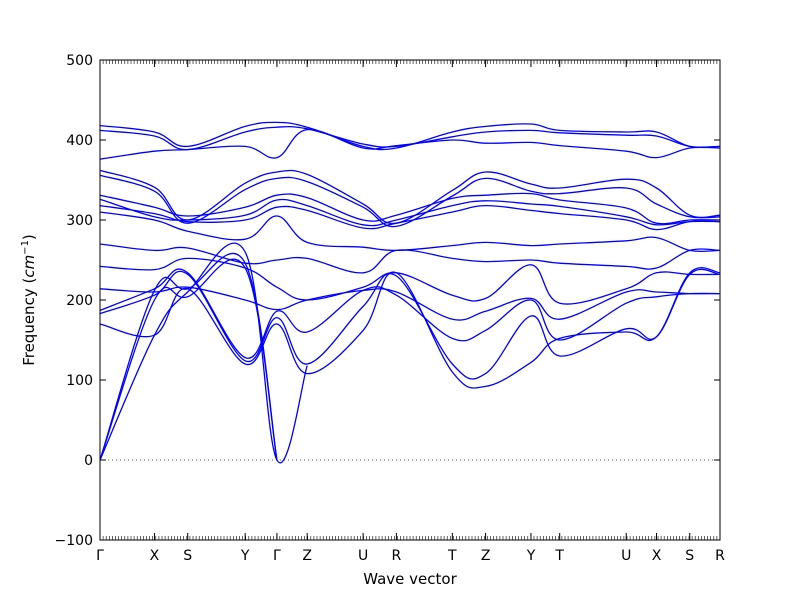 The image size is (800, 600). What do you see at coordinates (74, 541) in the screenshot?
I see `y-tick-label: −100` at bounding box center [74, 541].